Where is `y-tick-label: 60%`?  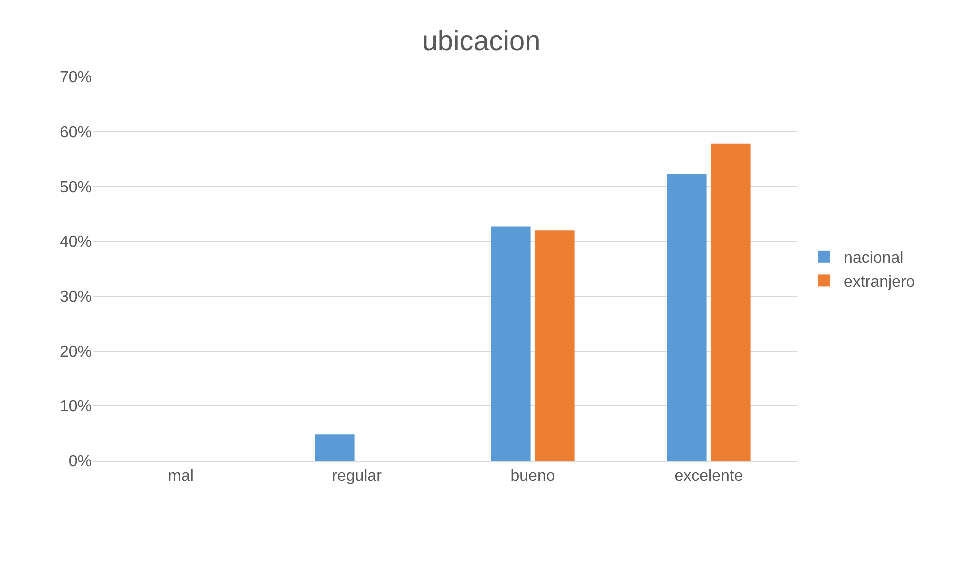
y-tick-label: 60% is located at coordinates (76, 133).